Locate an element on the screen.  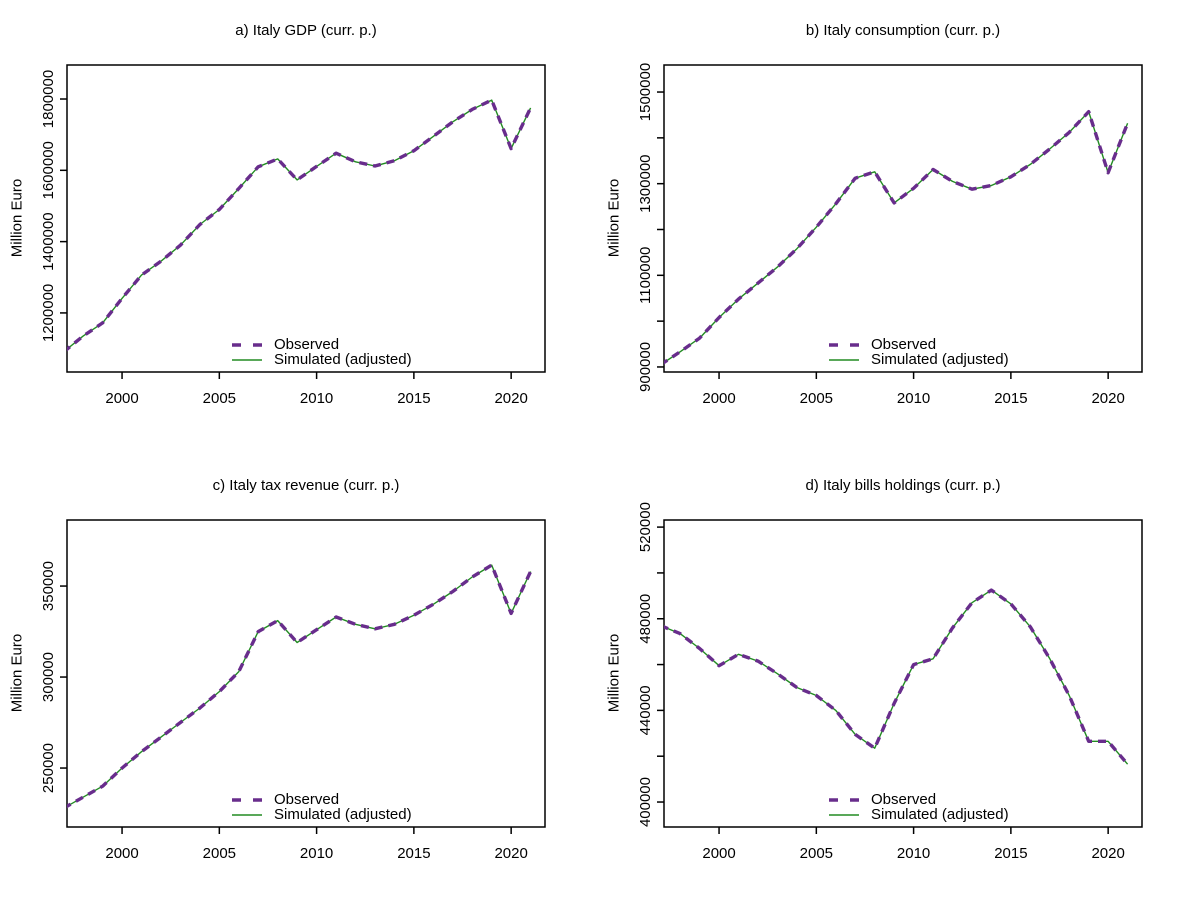
svg-text: 250000 is located at coordinates (48, 768).